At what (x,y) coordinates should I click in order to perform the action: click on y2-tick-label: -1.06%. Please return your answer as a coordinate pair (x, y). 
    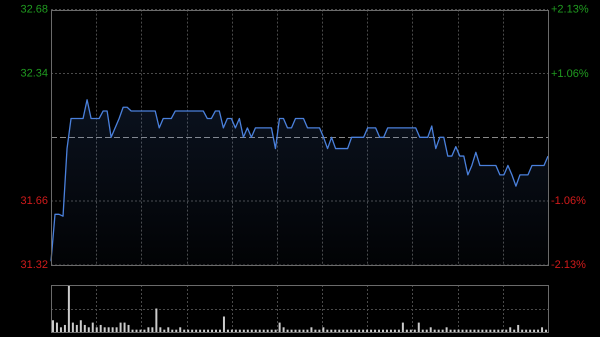
    Looking at the image, I should click on (568, 200).